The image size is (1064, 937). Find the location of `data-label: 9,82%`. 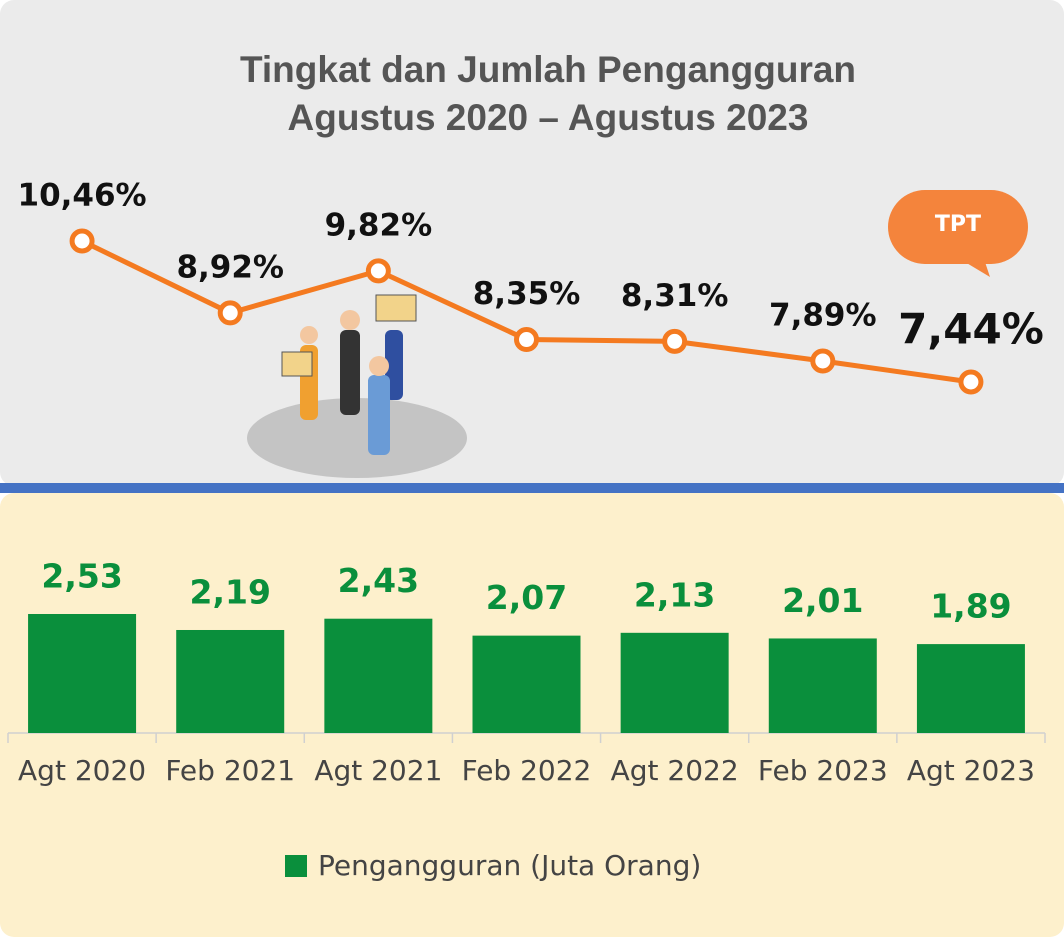

data-label: 9,82% is located at coordinates (379, 225).